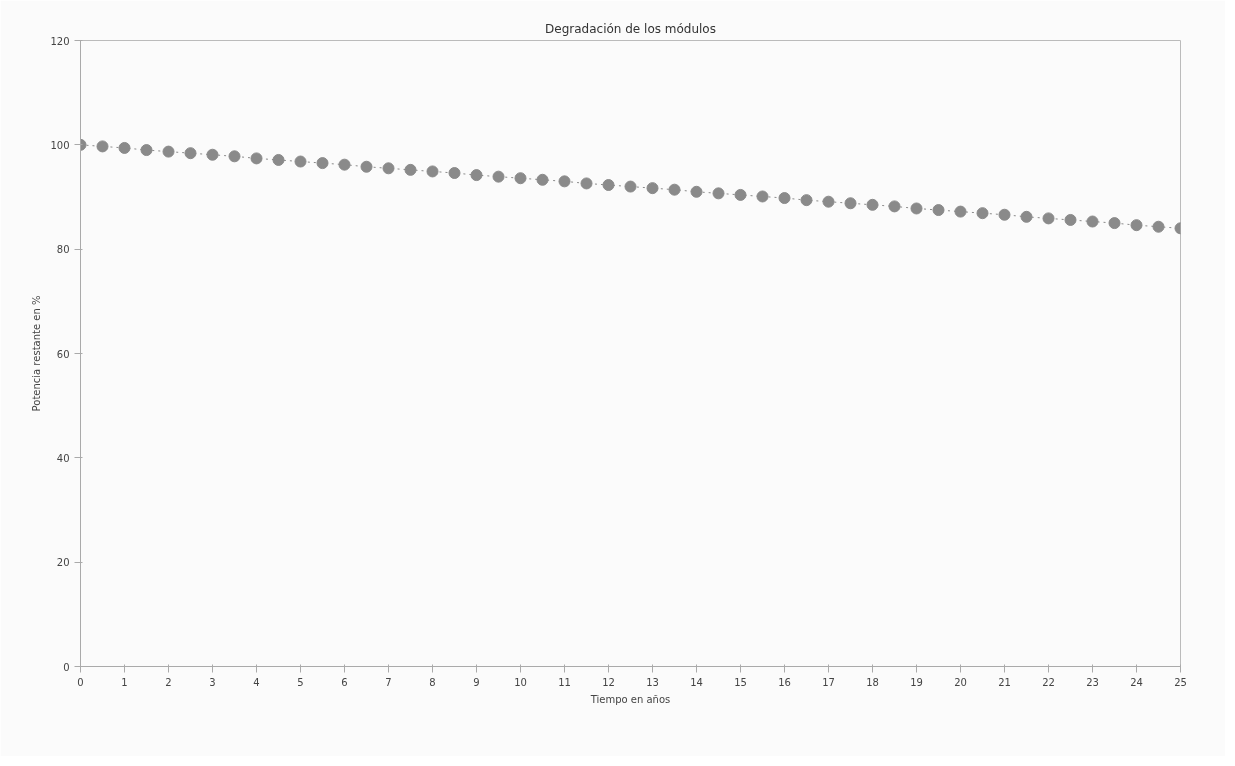  What do you see at coordinates (740, 682) in the screenshot?
I see `x-tick-label: 15` at bounding box center [740, 682].